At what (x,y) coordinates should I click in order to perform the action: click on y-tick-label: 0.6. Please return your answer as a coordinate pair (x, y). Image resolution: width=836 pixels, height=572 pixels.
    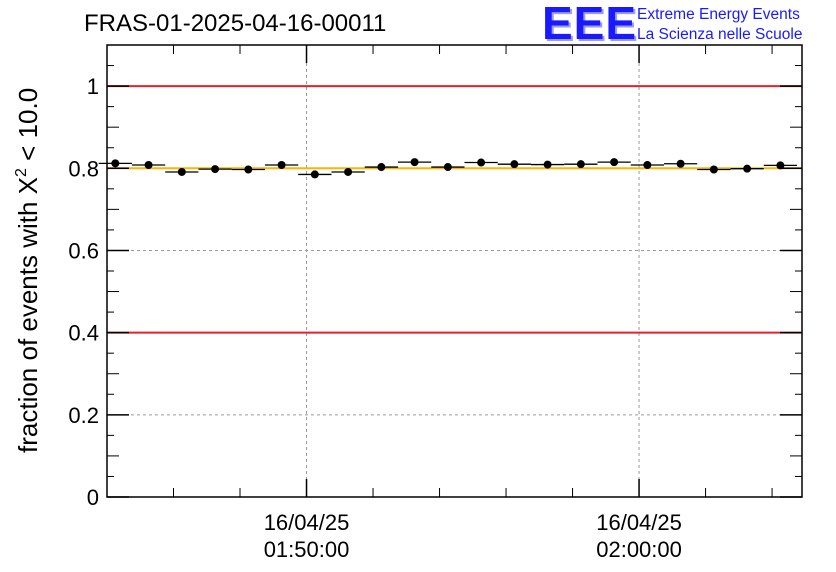
    Looking at the image, I should click on (83, 250).